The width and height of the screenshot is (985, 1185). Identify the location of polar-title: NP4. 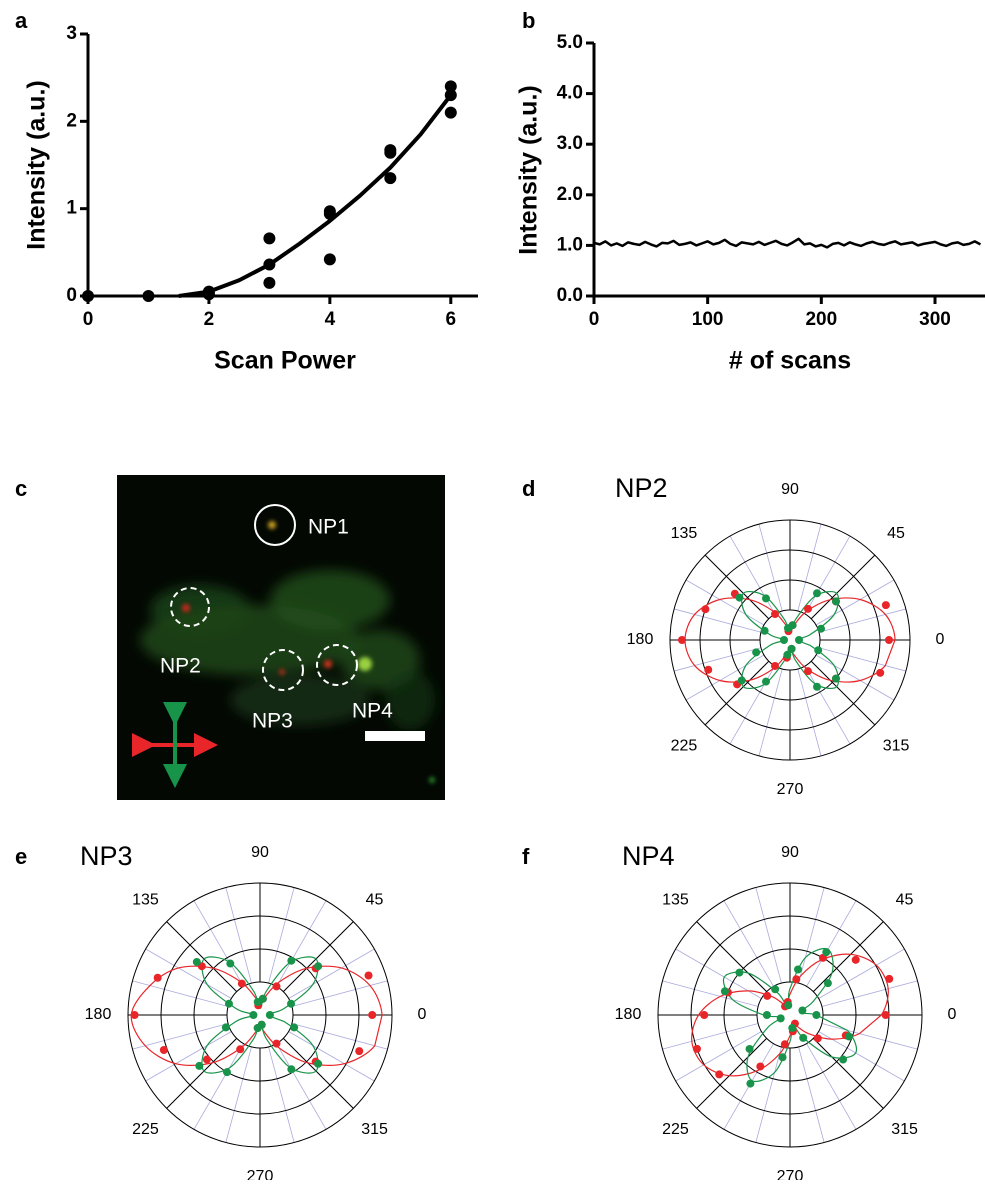
(648, 856).